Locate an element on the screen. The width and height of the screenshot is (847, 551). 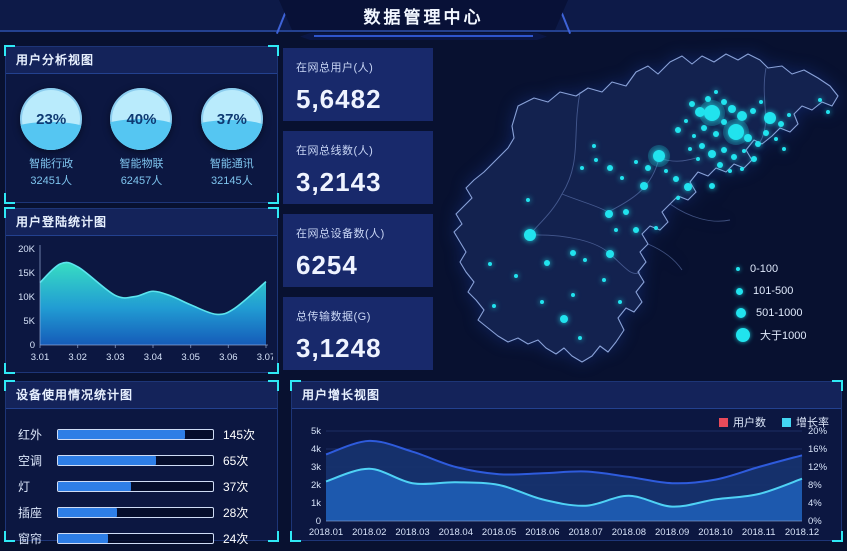
svg-text: 8% is located at coordinates (815, 485).